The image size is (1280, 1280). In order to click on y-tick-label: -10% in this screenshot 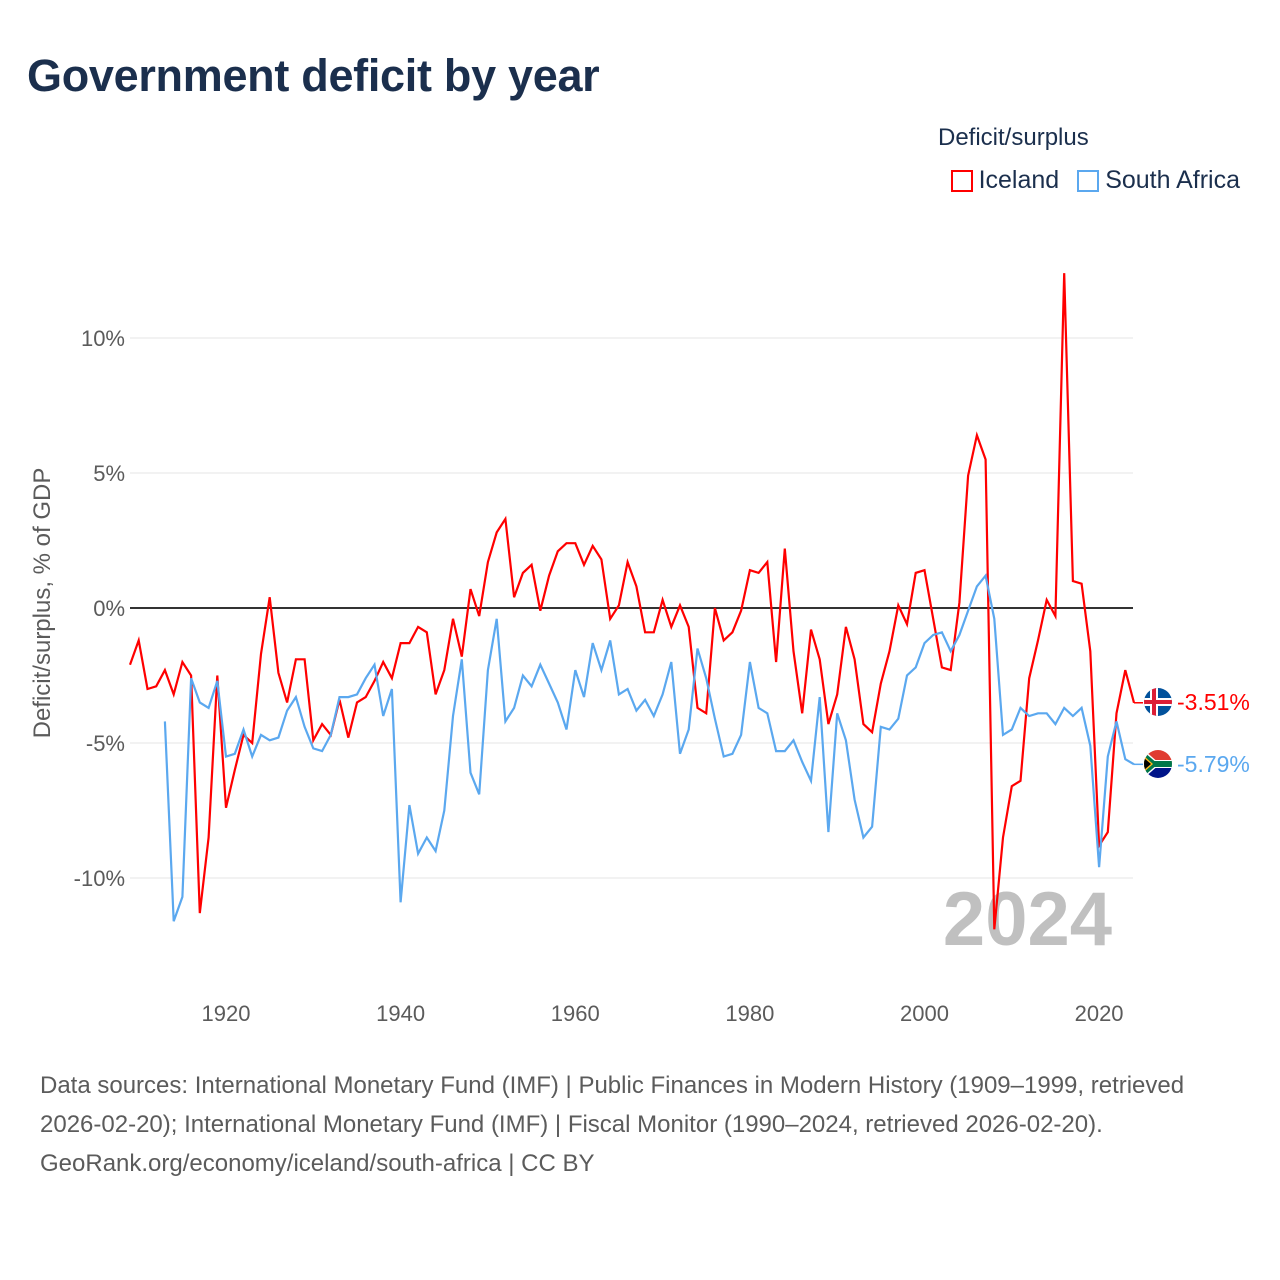, I will do `click(99, 878)`.